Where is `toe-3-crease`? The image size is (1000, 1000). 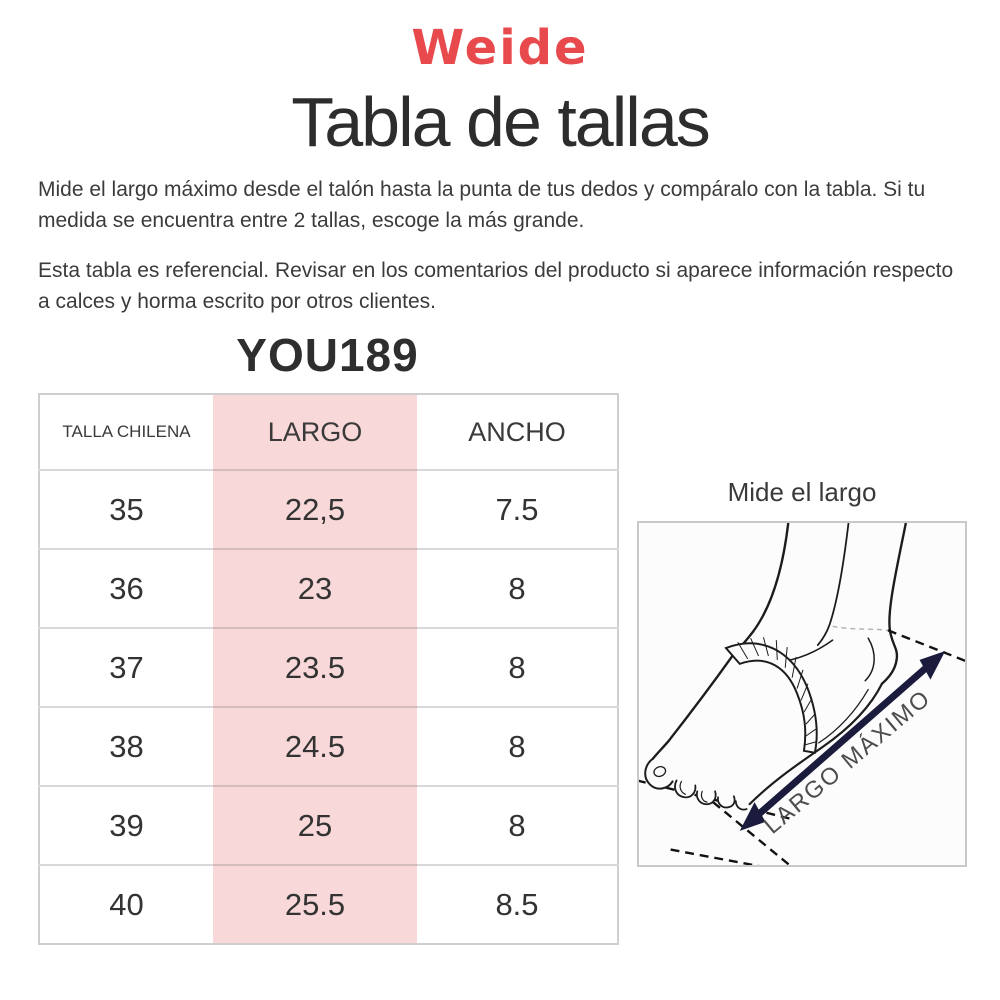 toe-3-crease is located at coordinates (704, 796).